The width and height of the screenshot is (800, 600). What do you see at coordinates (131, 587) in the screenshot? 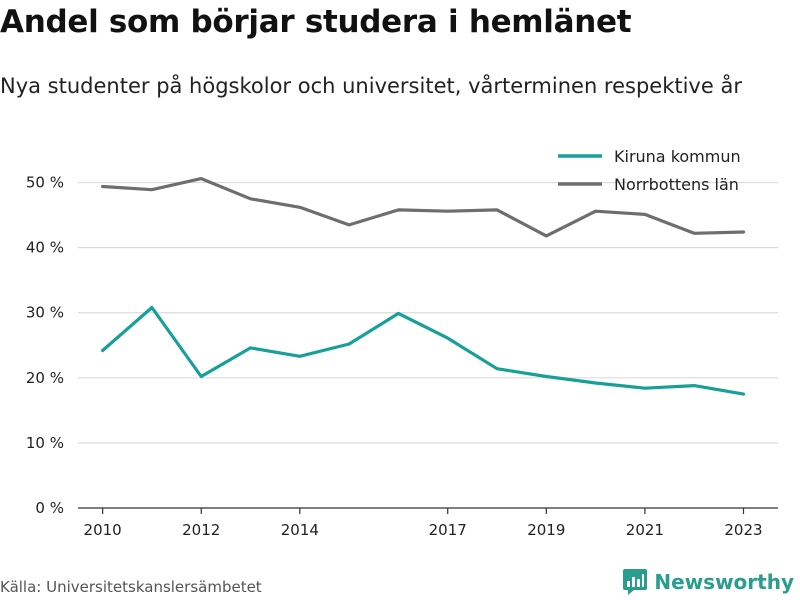
I see `source-note: Källa: Universitetskanslersämbetet` at bounding box center [131, 587].